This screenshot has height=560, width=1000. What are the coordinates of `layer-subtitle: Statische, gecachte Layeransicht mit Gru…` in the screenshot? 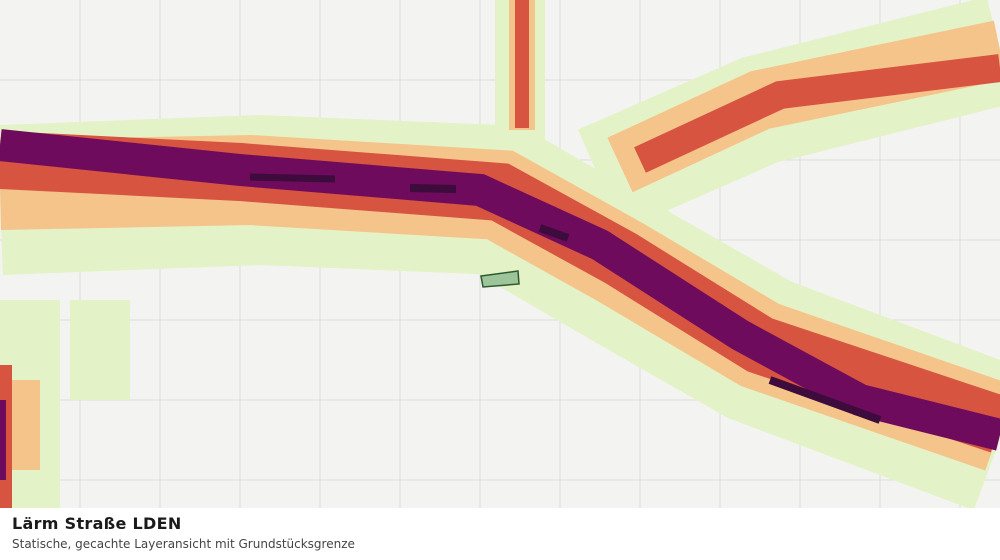 It's located at (183, 544).